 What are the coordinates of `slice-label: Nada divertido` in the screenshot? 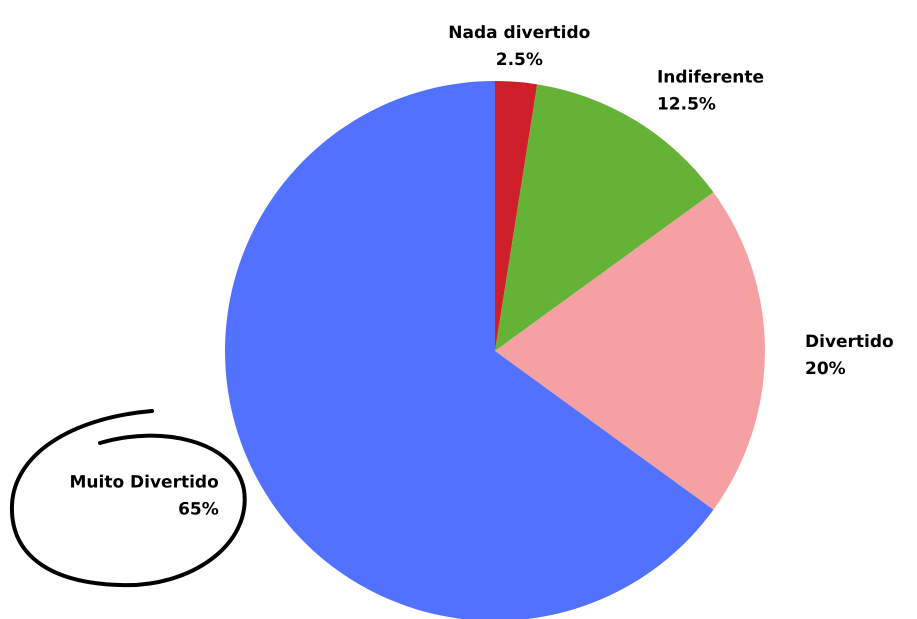 It's located at (519, 32).